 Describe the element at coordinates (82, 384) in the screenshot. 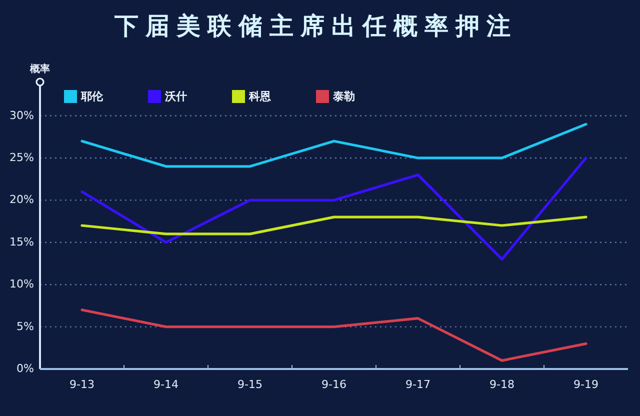

I see `x-tick-label: 9-13` at that location.